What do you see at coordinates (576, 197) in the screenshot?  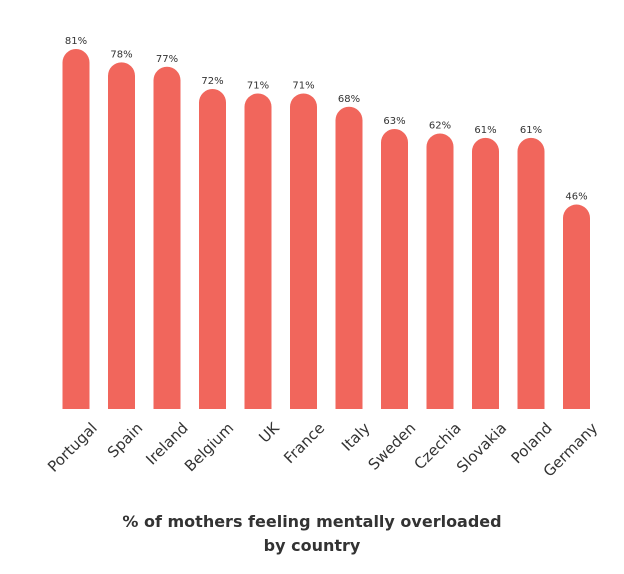 I see `value-label-germany: 46%` at bounding box center [576, 197].